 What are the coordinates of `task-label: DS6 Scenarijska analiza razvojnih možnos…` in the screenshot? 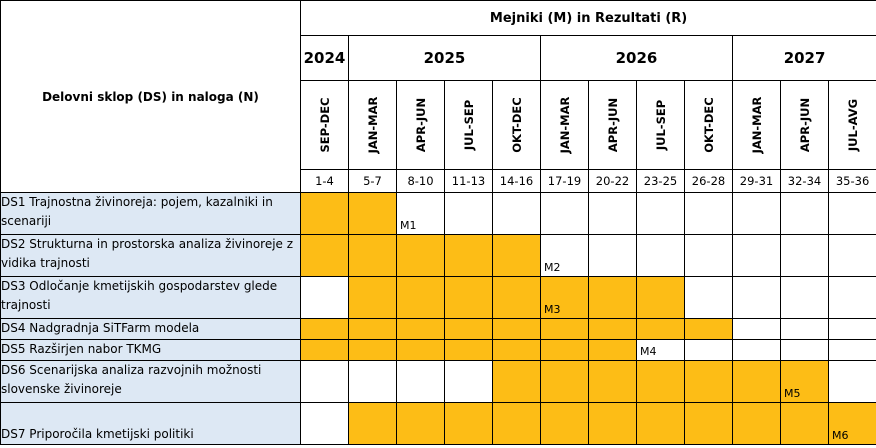 It's located at (150, 381).